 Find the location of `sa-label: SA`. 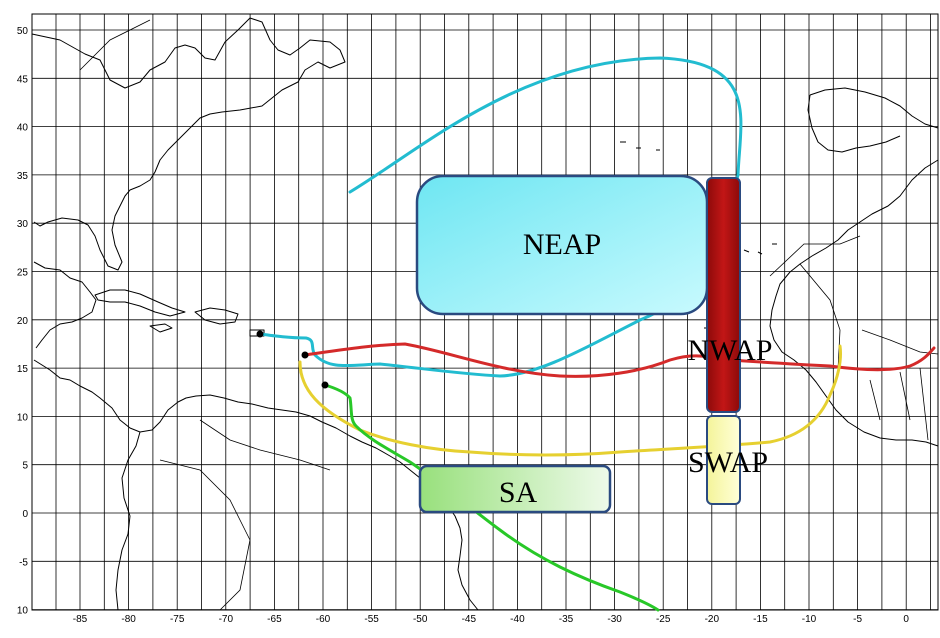

sa-label: SA is located at coordinates (518, 492).